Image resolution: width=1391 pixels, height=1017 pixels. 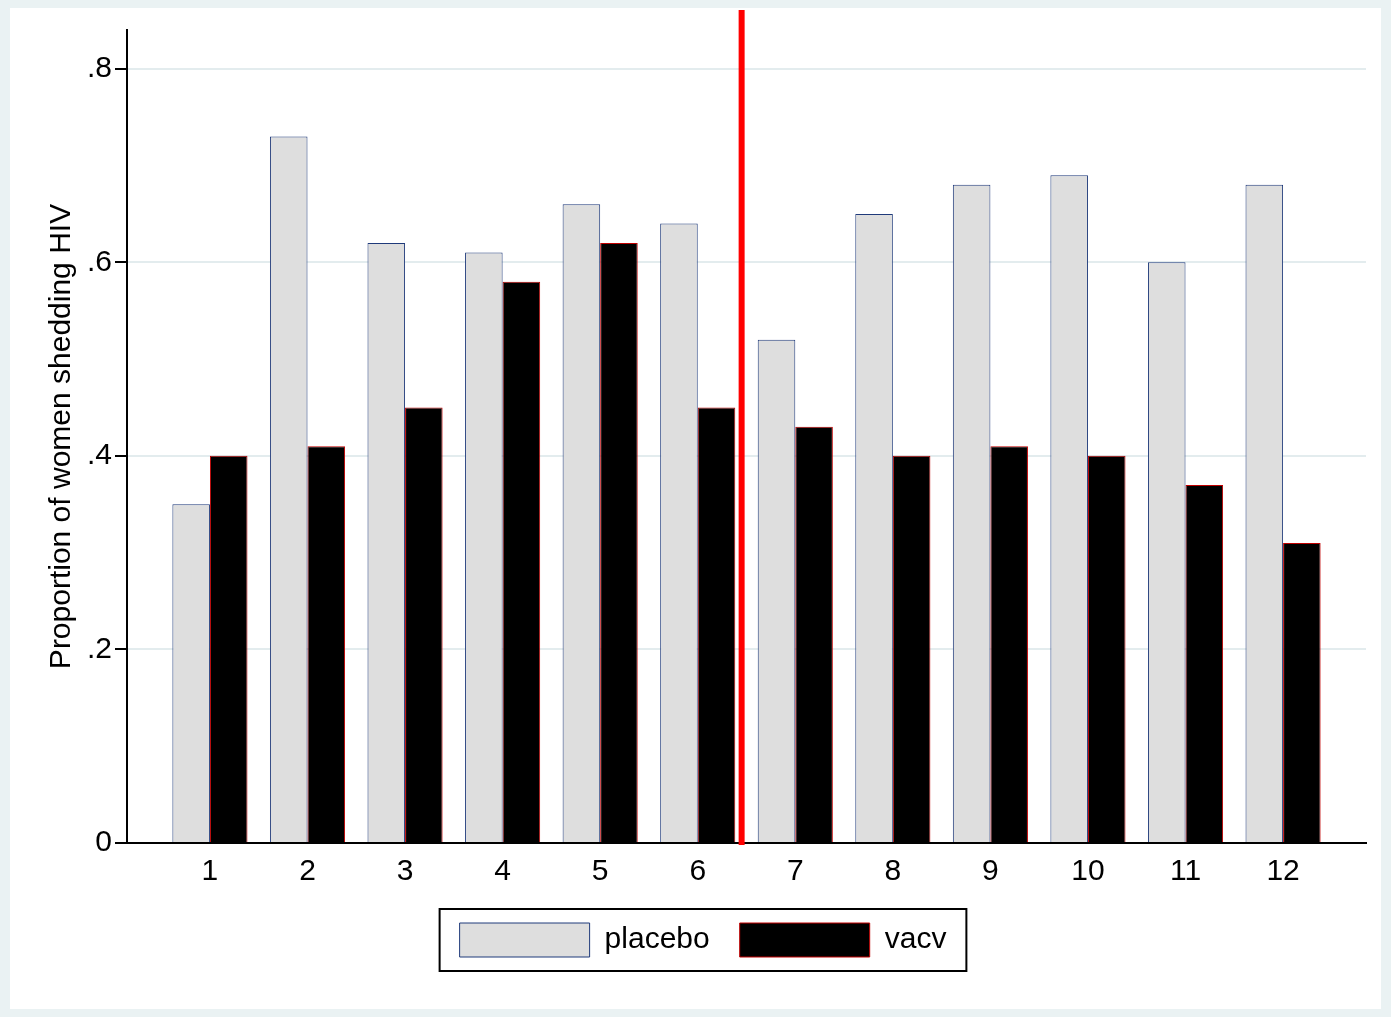 I want to click on x-tick-label: 6, so click(x=698, y=870).